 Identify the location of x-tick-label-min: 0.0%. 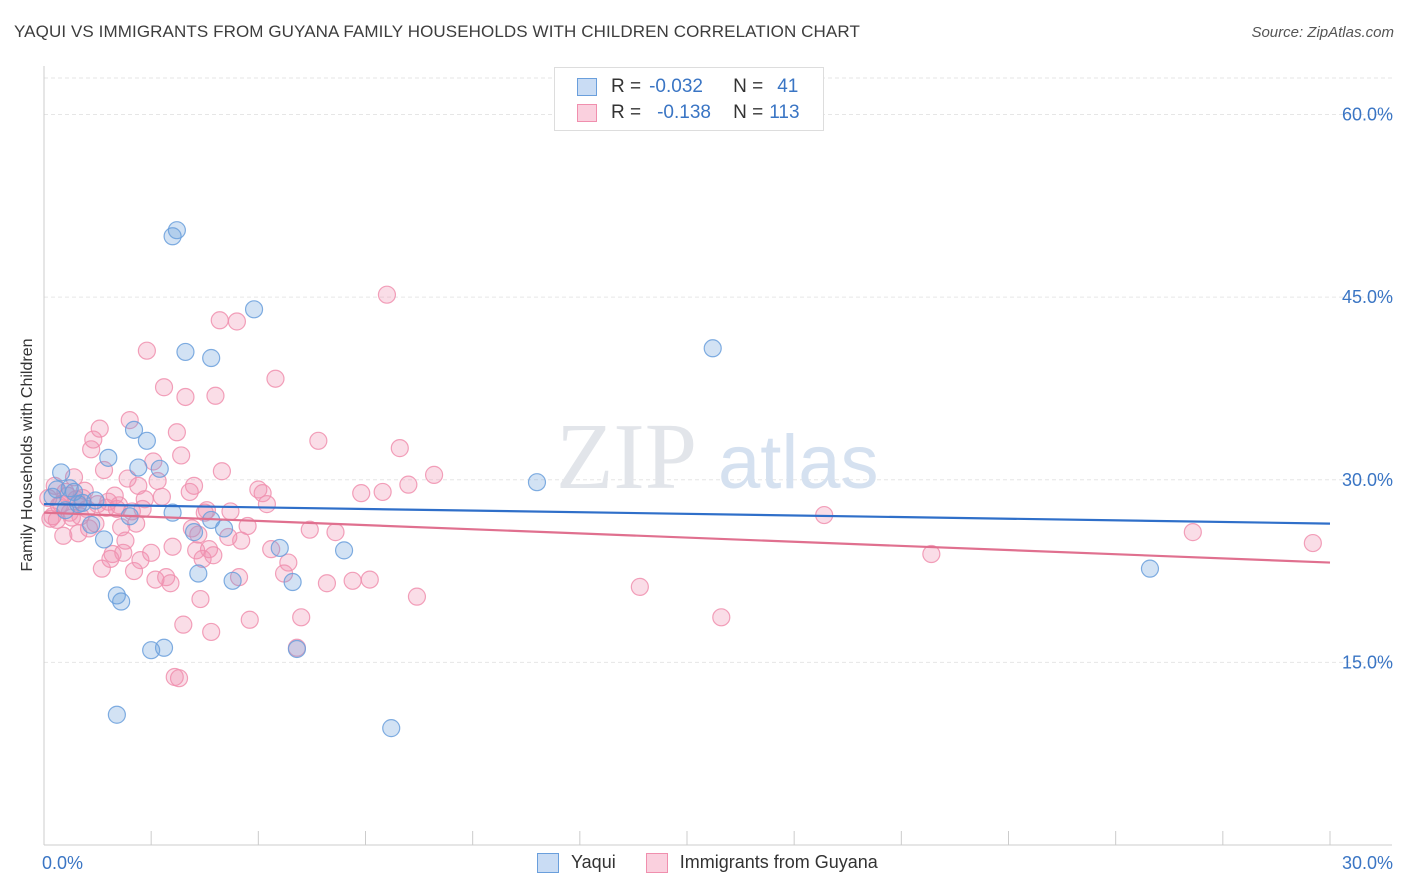
(62, 863).